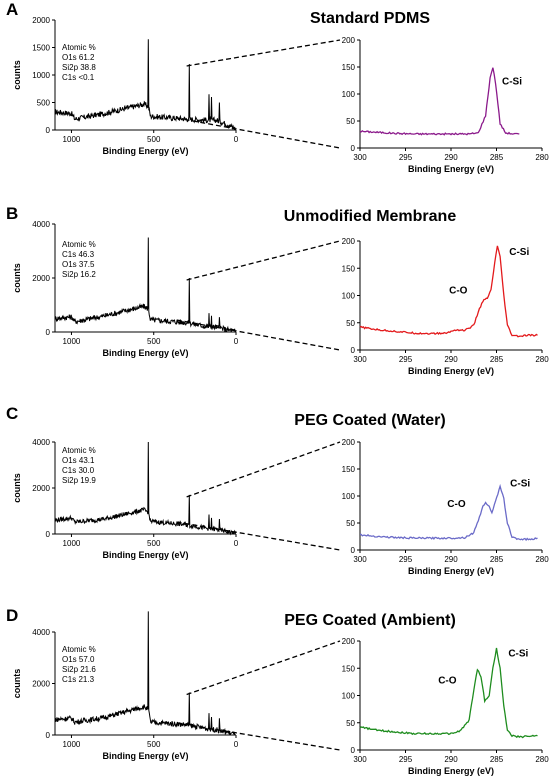 The height and width of the screenshot is (784, 550). Describe the element at coordinates (78, 470) in the screenshot. I see `atomic-percent-line: C1s 30.0` at that location.